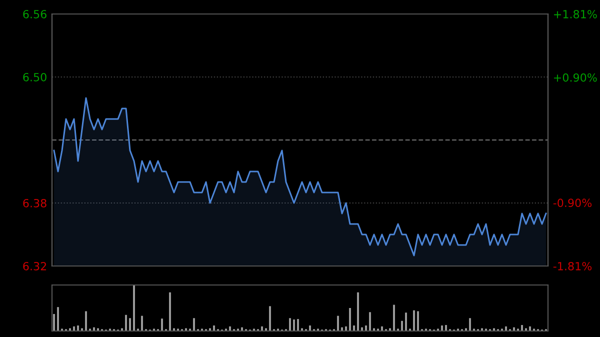  What do you see at coordinates (34, 266) in the screenshot?
I see `y-tick-label: 6.32` at bounding box center [34, 266].